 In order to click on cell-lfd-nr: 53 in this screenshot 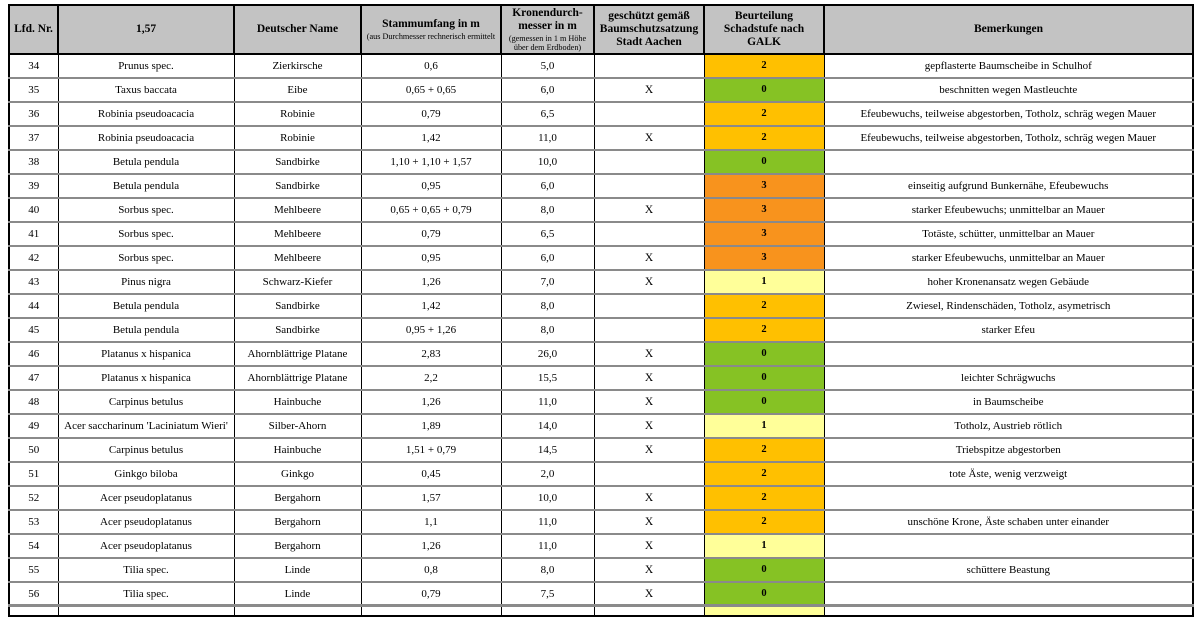, I will do `click(33, 521)`.